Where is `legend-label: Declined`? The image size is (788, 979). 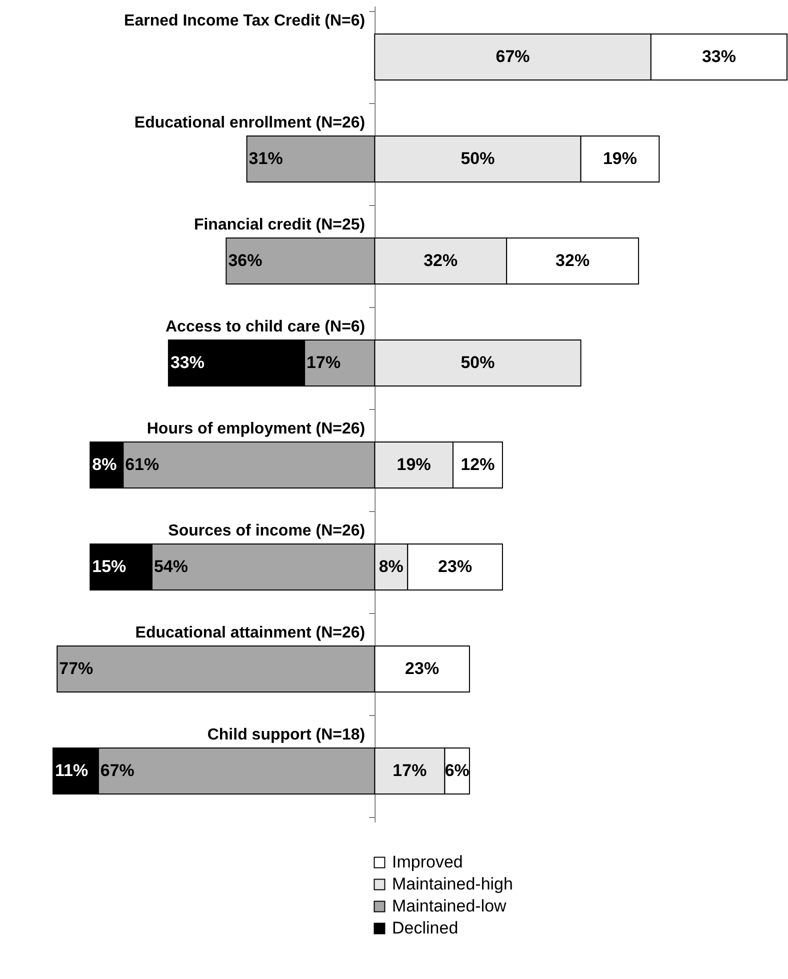
legend-label: Declined is located at coordinates (425, 928).